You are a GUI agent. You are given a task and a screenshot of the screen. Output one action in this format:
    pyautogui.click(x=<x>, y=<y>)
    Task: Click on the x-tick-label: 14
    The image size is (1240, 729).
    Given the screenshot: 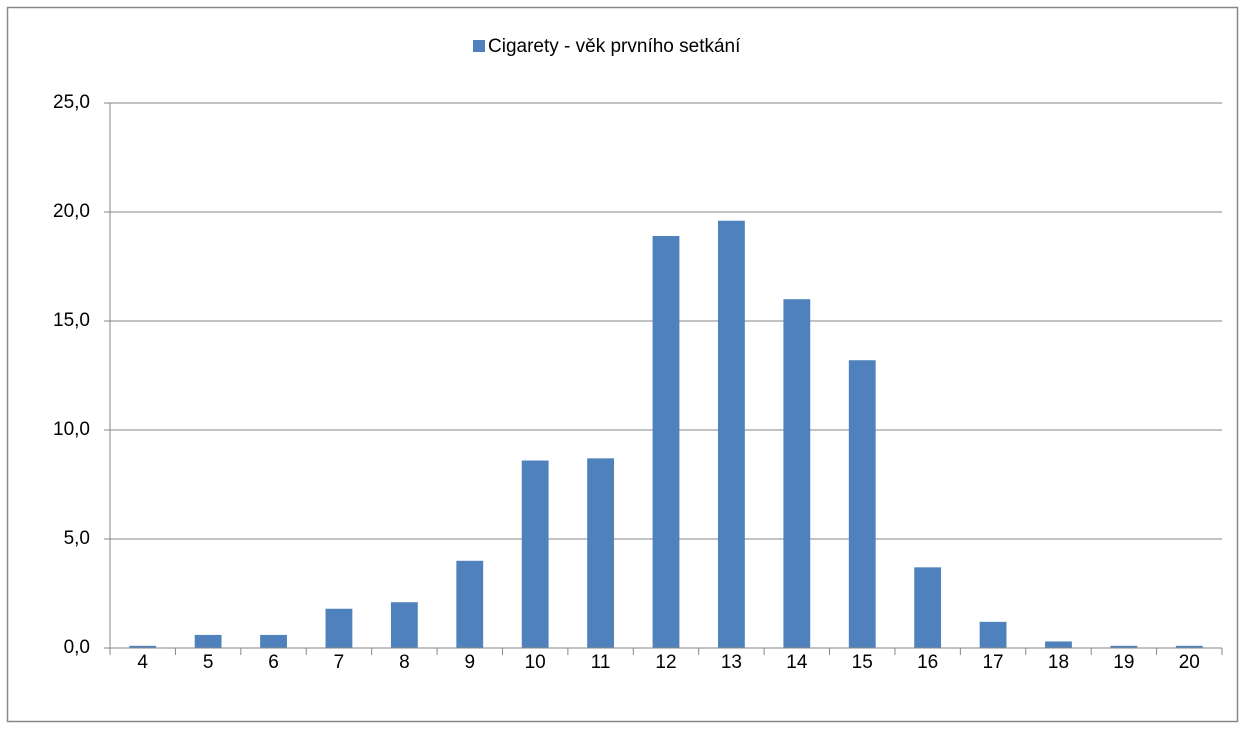 What is the action you would take?
    pyautogui.click(x=797, y=662)
    